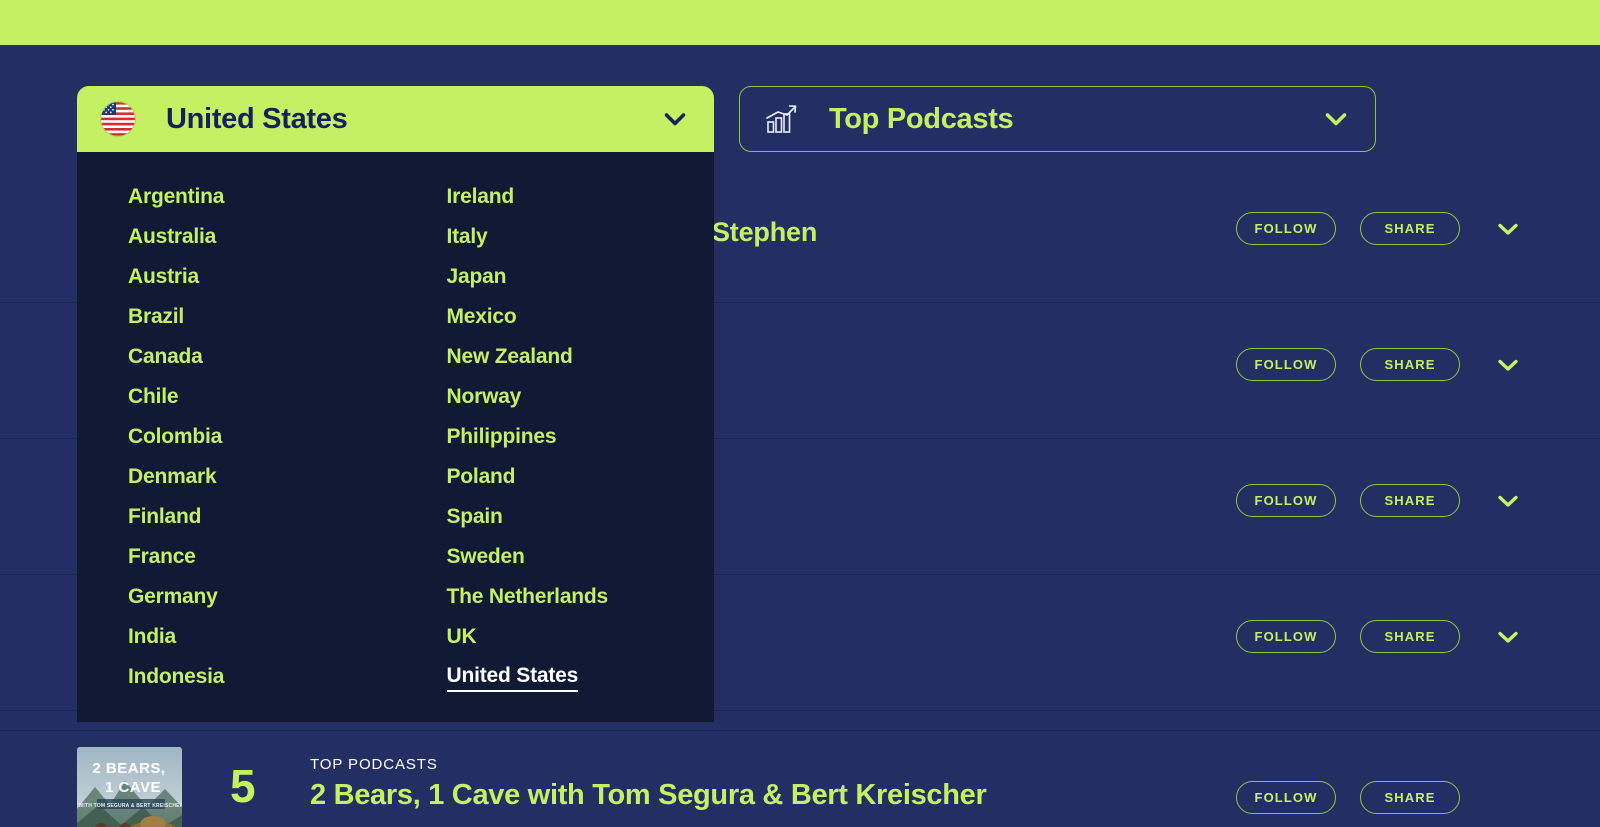 The height and width of the screenshot is (827, 1600). What do you see at coordinates (262, 398) in the screenshot?
I see `country-option-chile: Chile` at bounding box center [262, 398].